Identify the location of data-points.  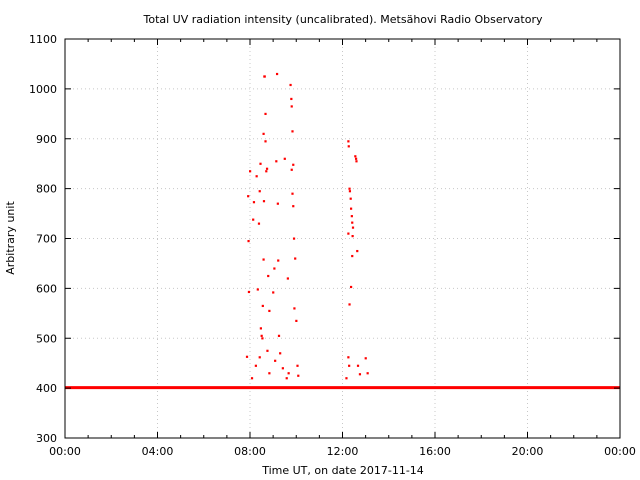
(307, 226).